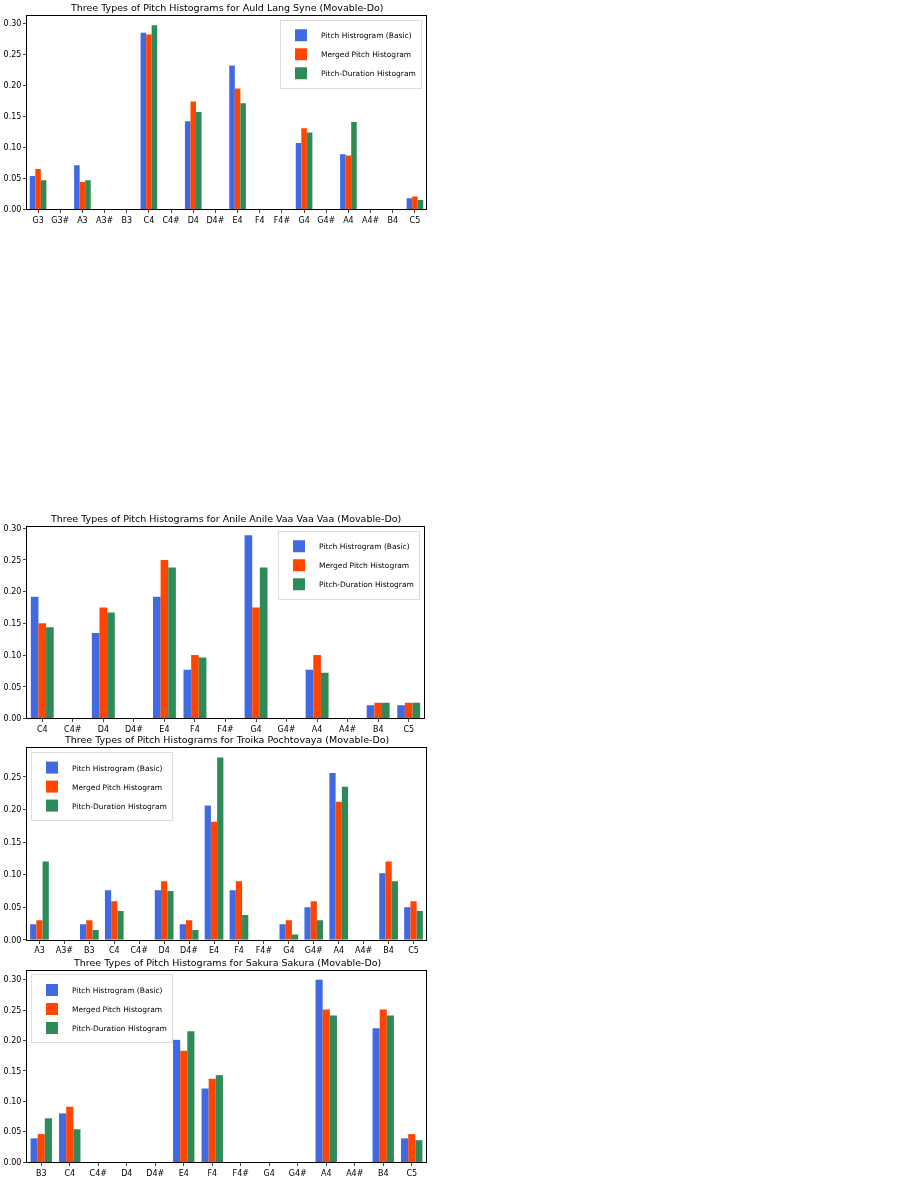 The width and height of the screenshot is (901, 1178). Describe the element at coordinates (98, 1173) in the screenshot. I see `x-tick-label: C4#` at that location.